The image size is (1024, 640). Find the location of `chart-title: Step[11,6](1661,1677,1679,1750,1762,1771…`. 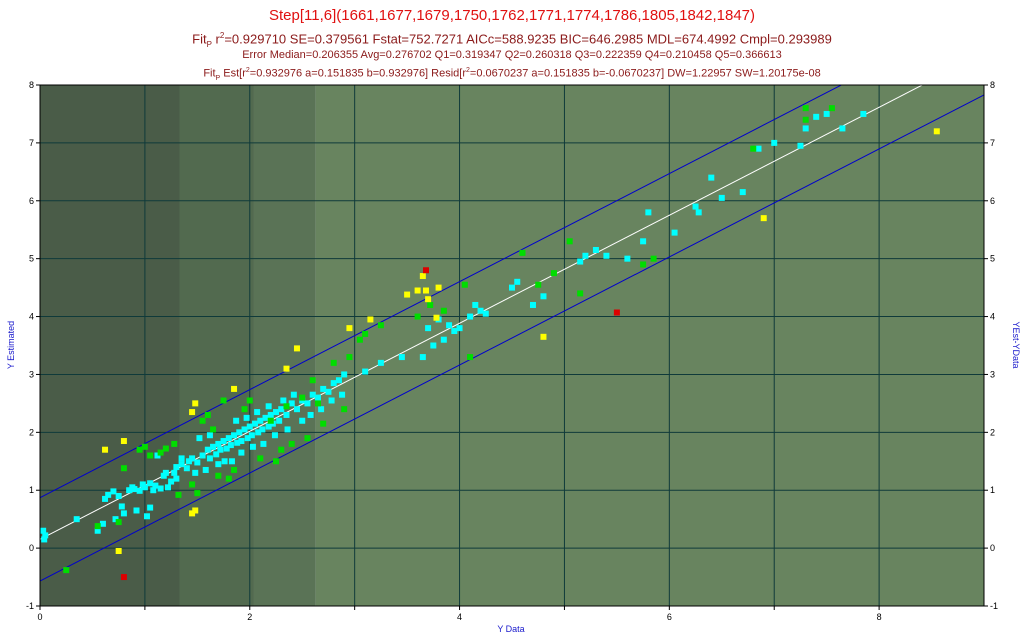

chart-title: Step[11,6](1661,1677,1679,1750,1762,1771… is located at coordinates (512, 15).